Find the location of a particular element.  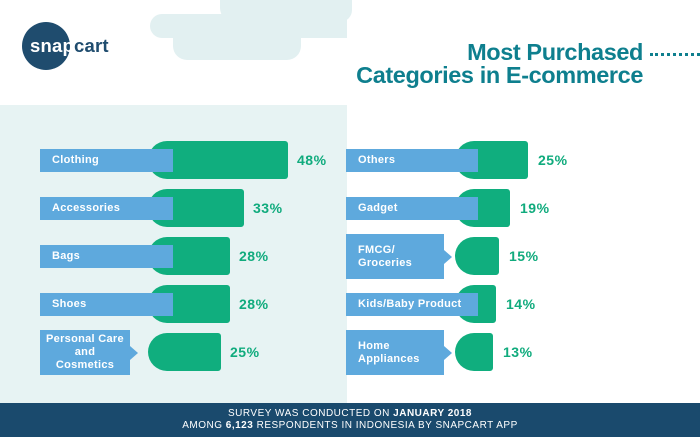

bar-label-line: Appliances is located at coordinates (389, 358).